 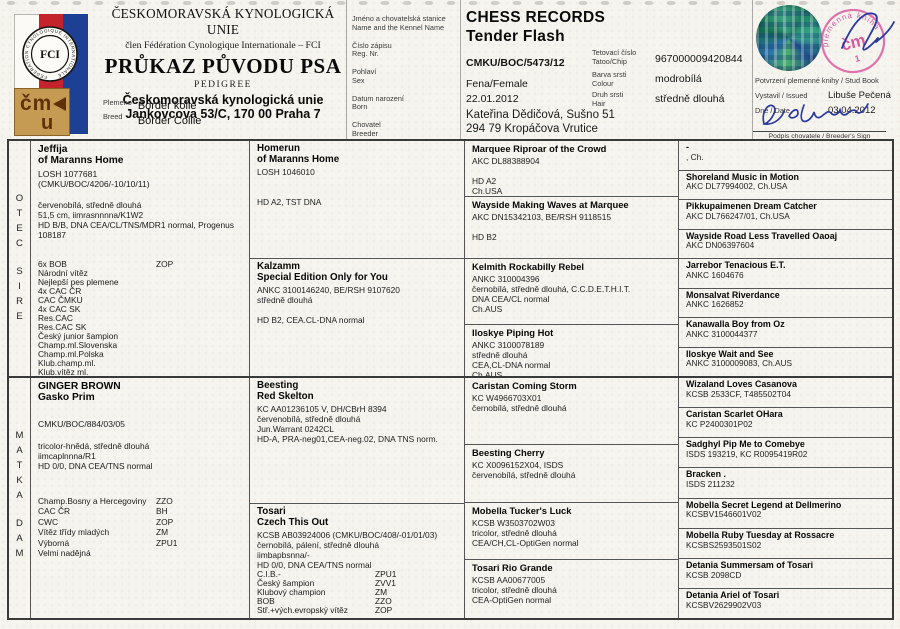 I want to click on dog-name: Tender Flash, so click(x=515, y=37).